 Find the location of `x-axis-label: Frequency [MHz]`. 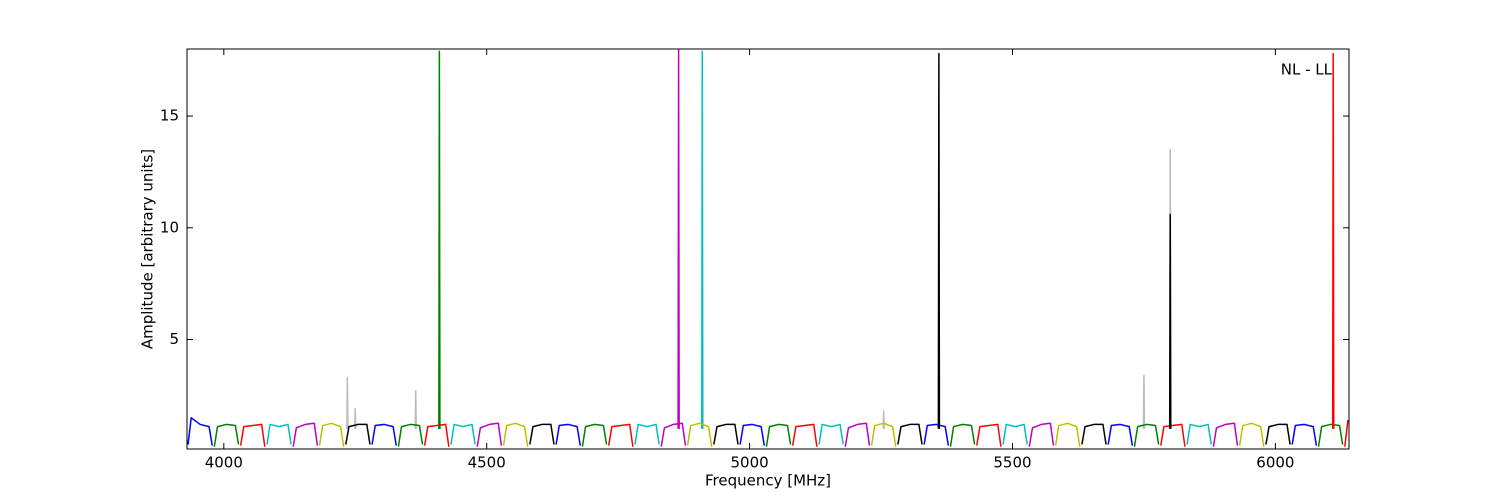

x-axis-label: Frequency [MHz] is located at coordinates (768, 481).